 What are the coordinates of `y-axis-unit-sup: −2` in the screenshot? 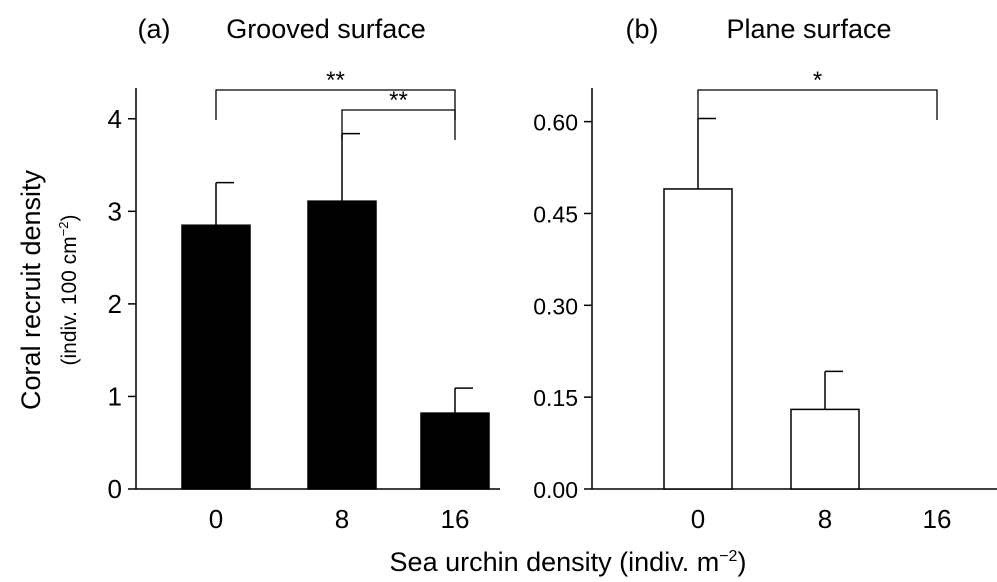 It's located at (63, 229).